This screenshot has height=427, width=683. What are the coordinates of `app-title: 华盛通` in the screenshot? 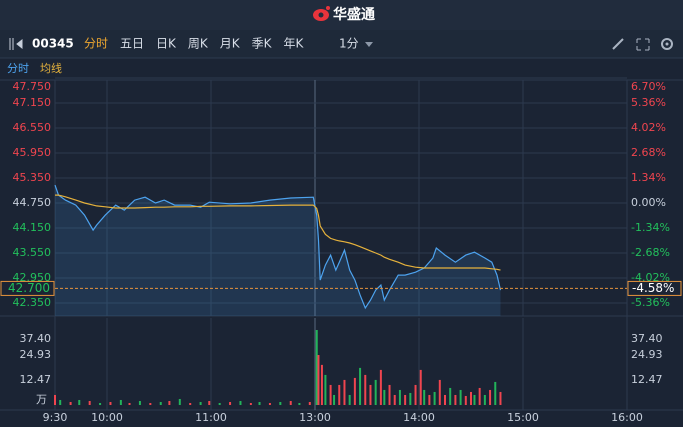 It's located at (354, 14).